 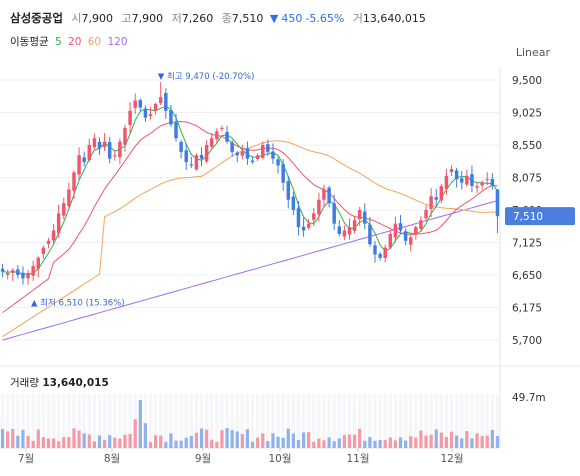 What do you see at coordinates (527, 244) in the screenshot?
I see `y-tick-label: 7,125` at bounding box center [527, 244].